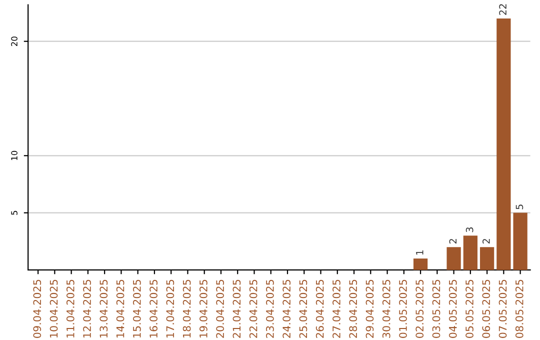  Describe the element at coordinates (14, 155) in the screenshot. I see `y-tick-label: 10` at that location.